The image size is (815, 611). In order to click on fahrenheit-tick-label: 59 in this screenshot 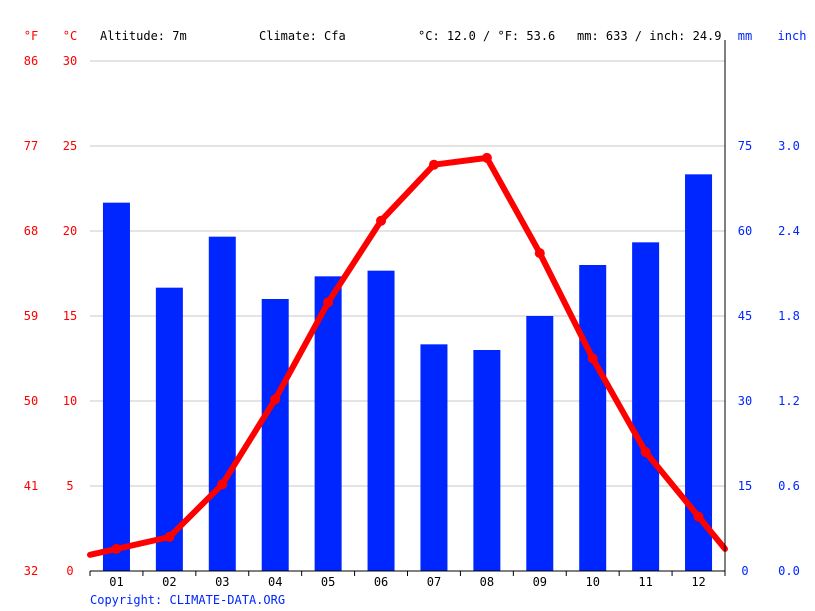, I will do `click(31, 316)`.